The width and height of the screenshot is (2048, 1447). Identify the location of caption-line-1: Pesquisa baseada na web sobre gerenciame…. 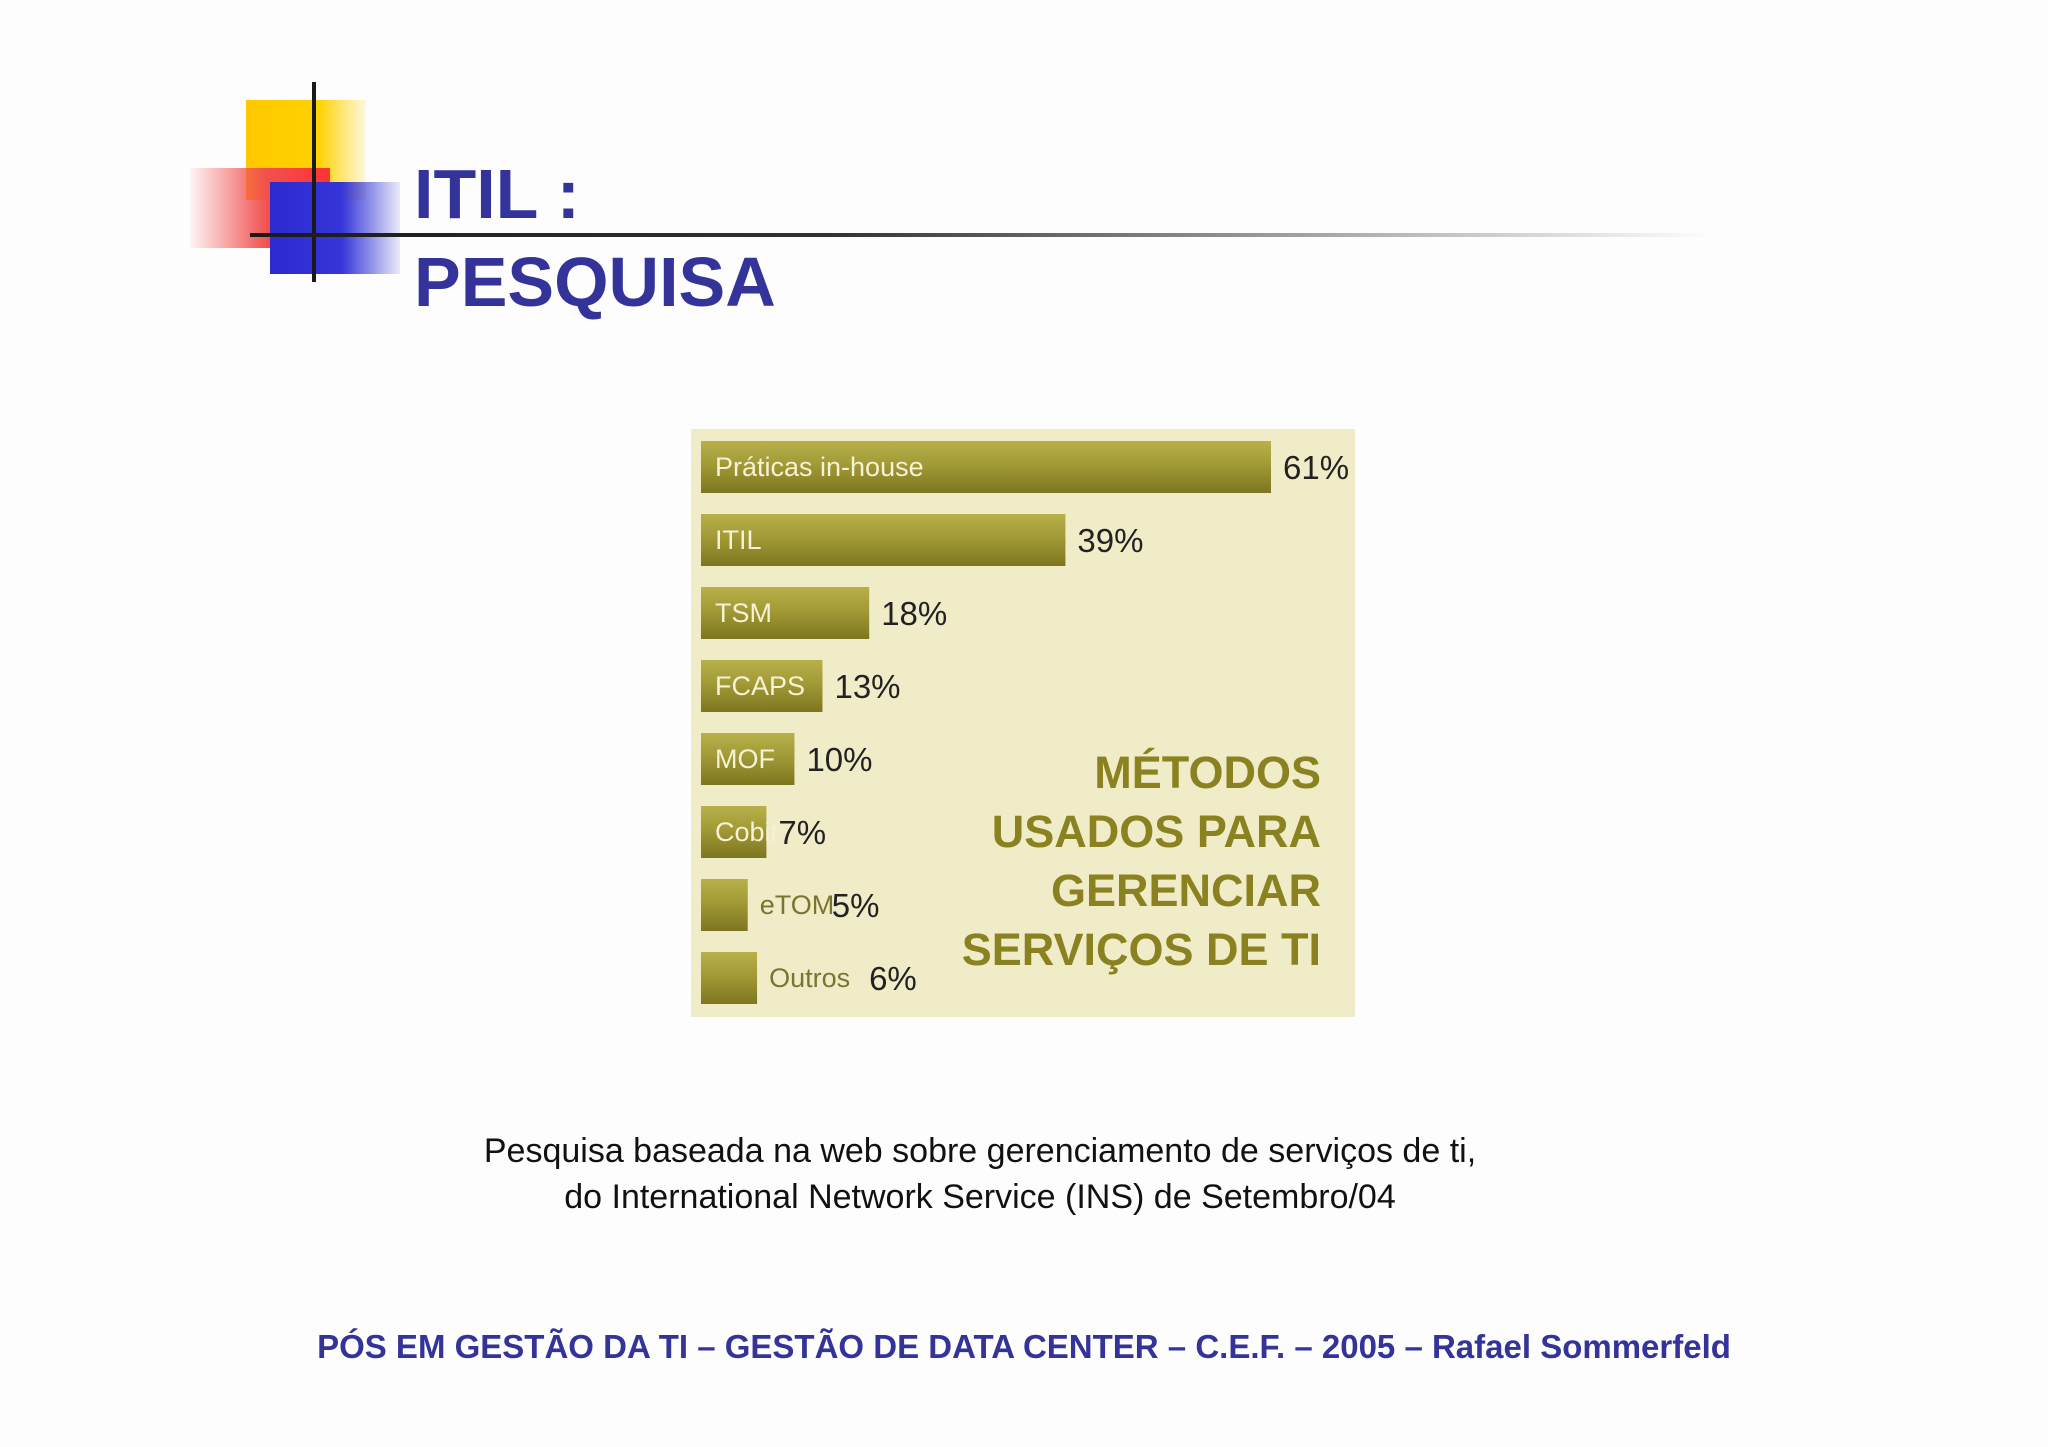
(980, 1151).